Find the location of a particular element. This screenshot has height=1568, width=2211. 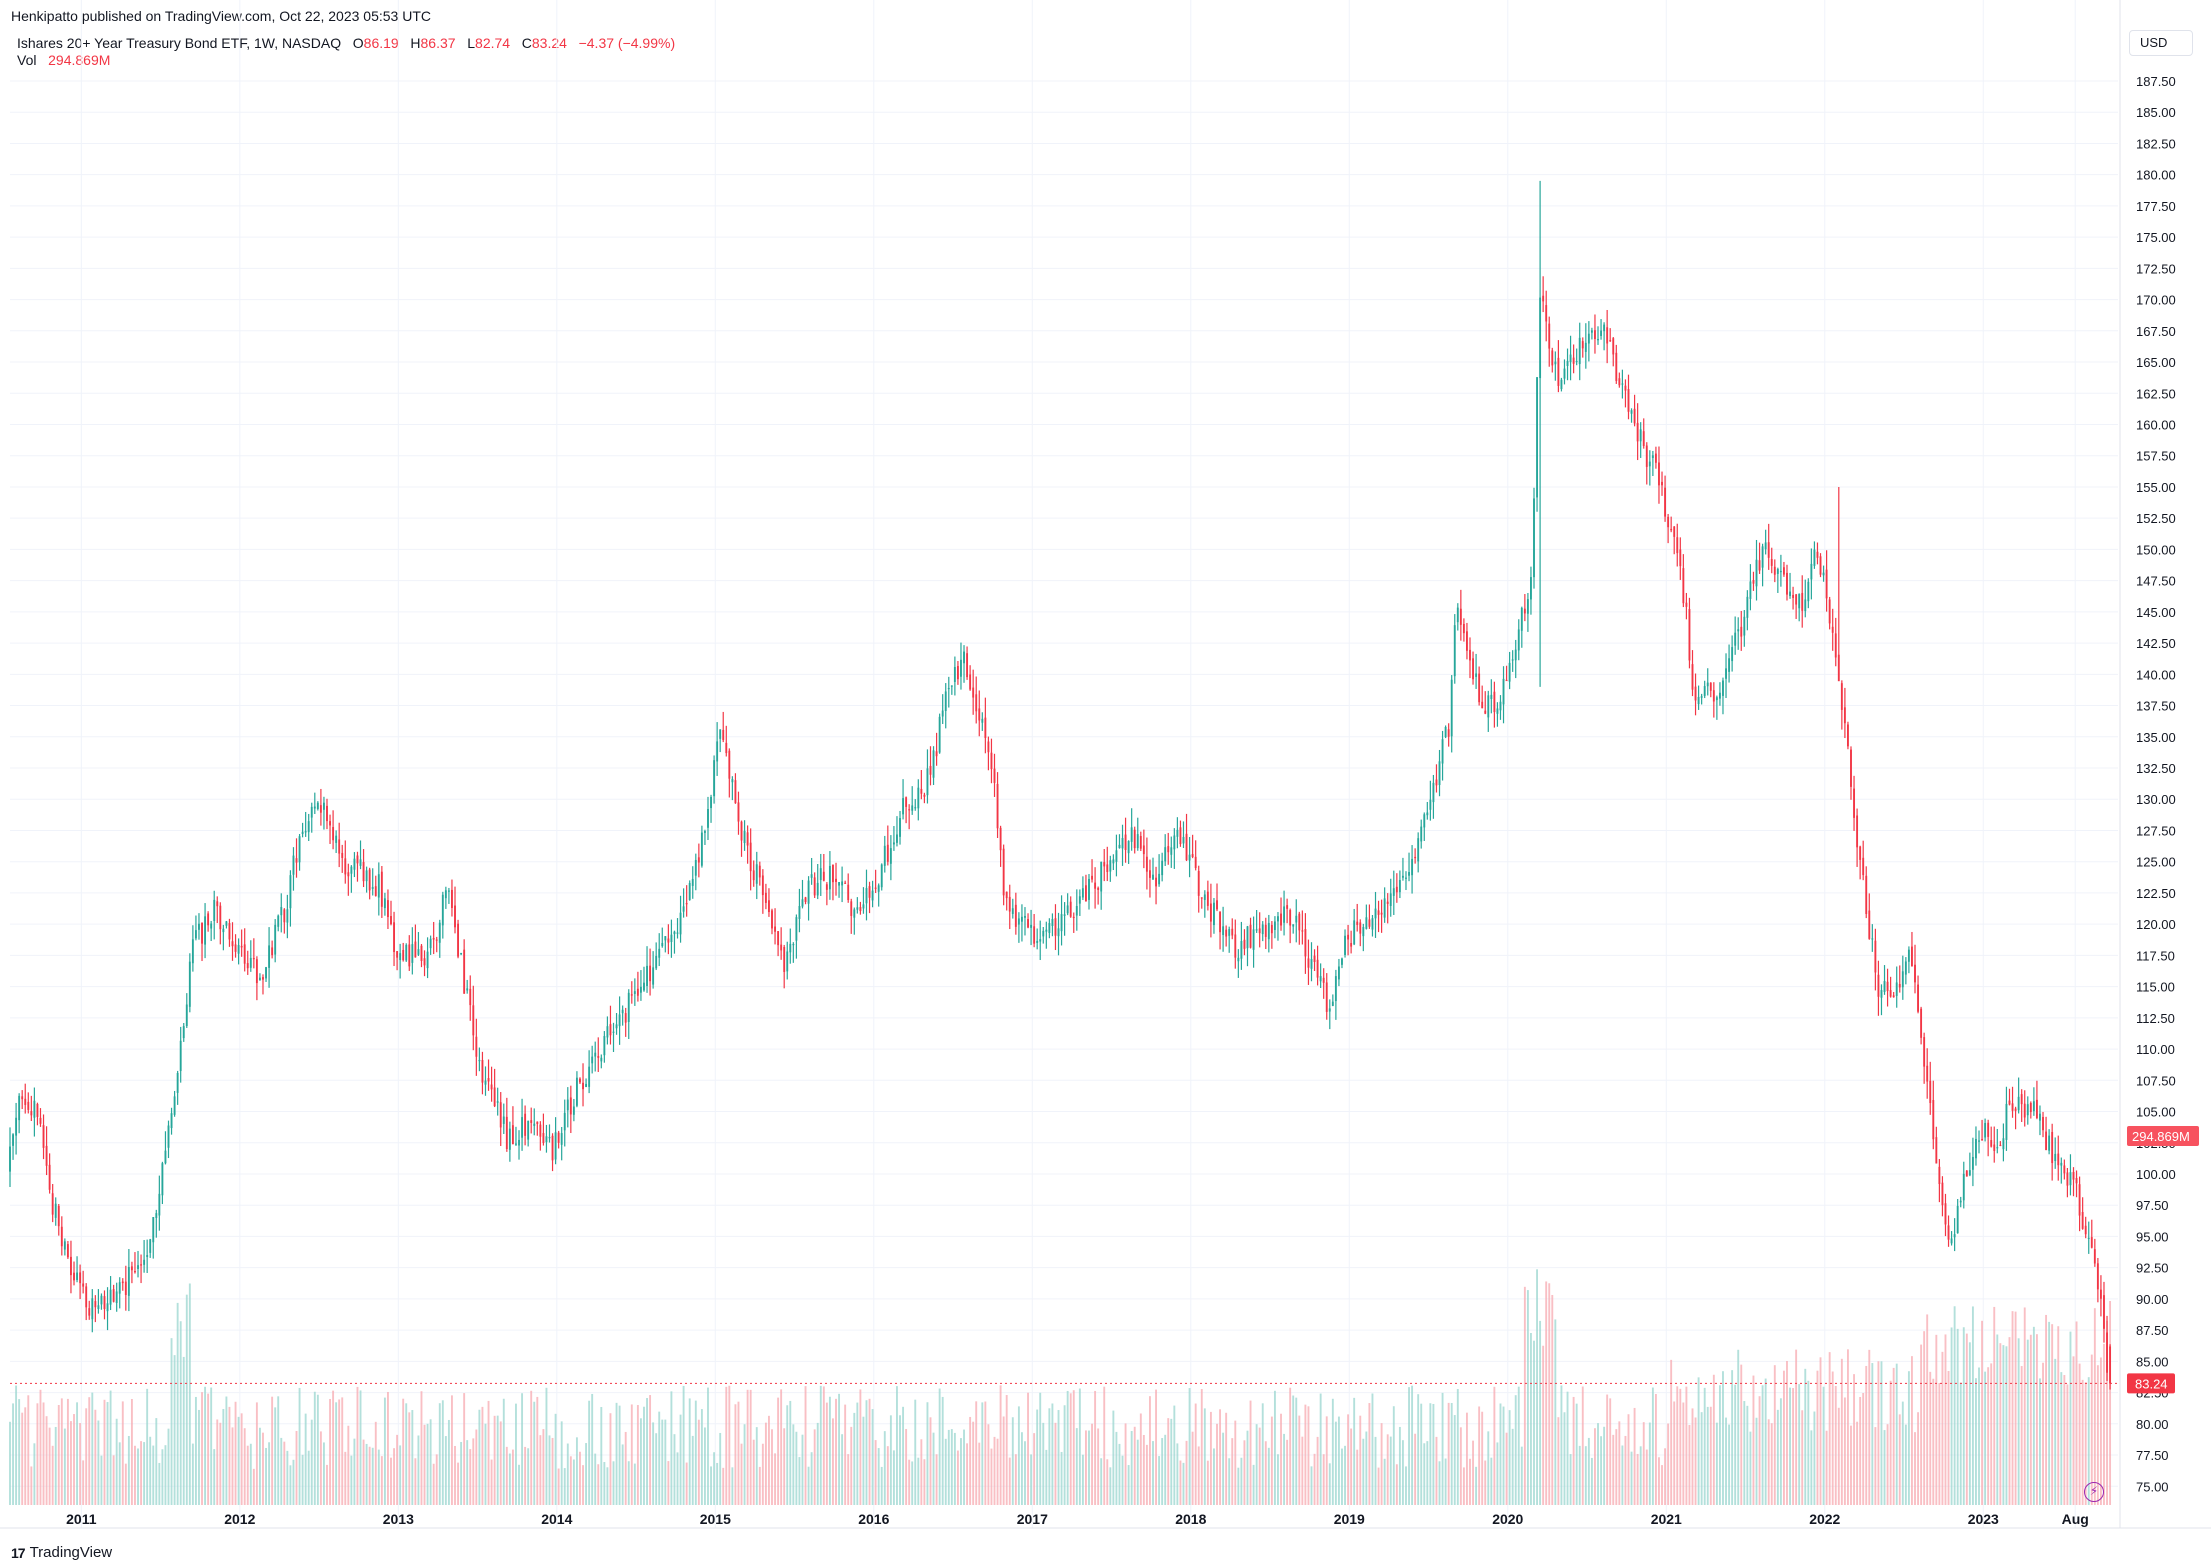

time-tick-label: 2011 is located at coordinates (81, 1519).